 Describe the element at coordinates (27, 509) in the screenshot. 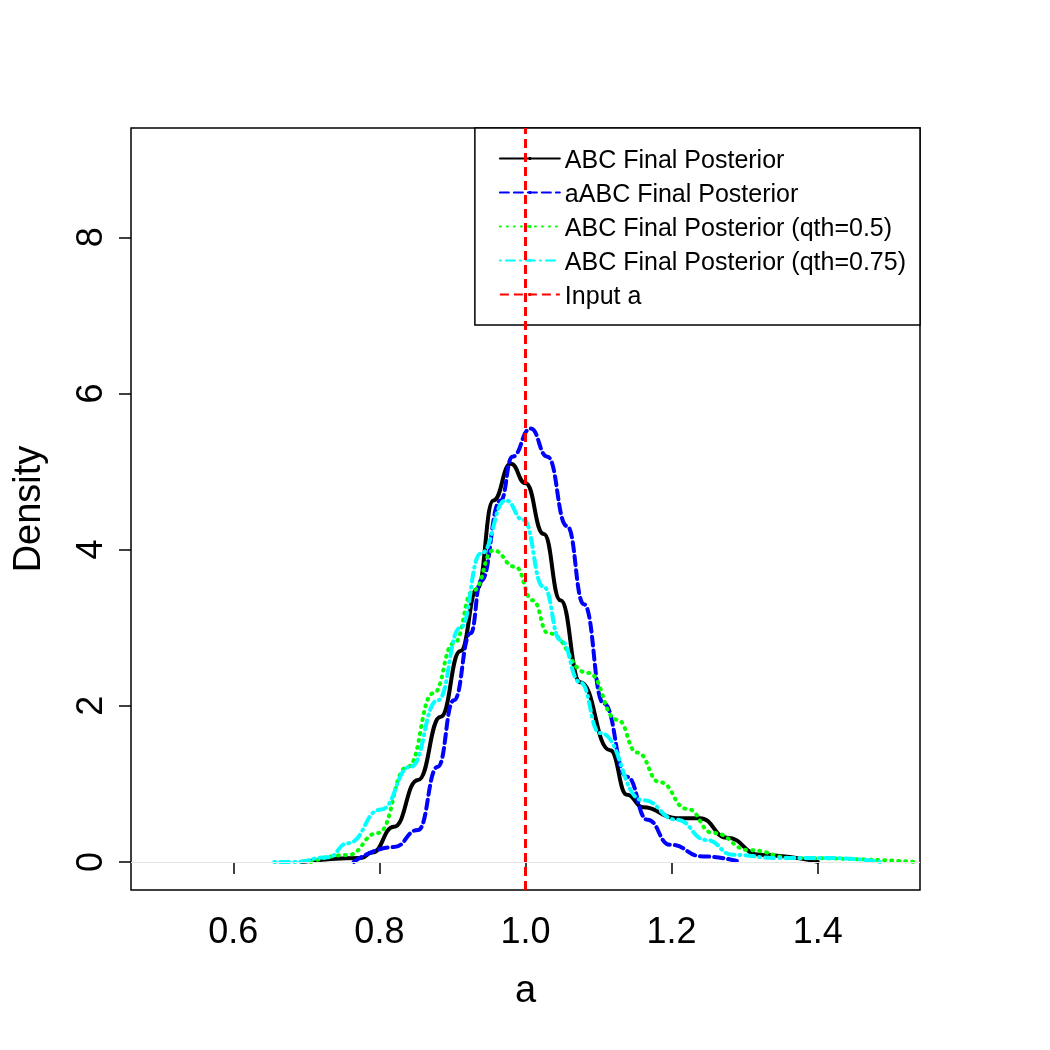

I see `y-axis-title: Density` at that location.